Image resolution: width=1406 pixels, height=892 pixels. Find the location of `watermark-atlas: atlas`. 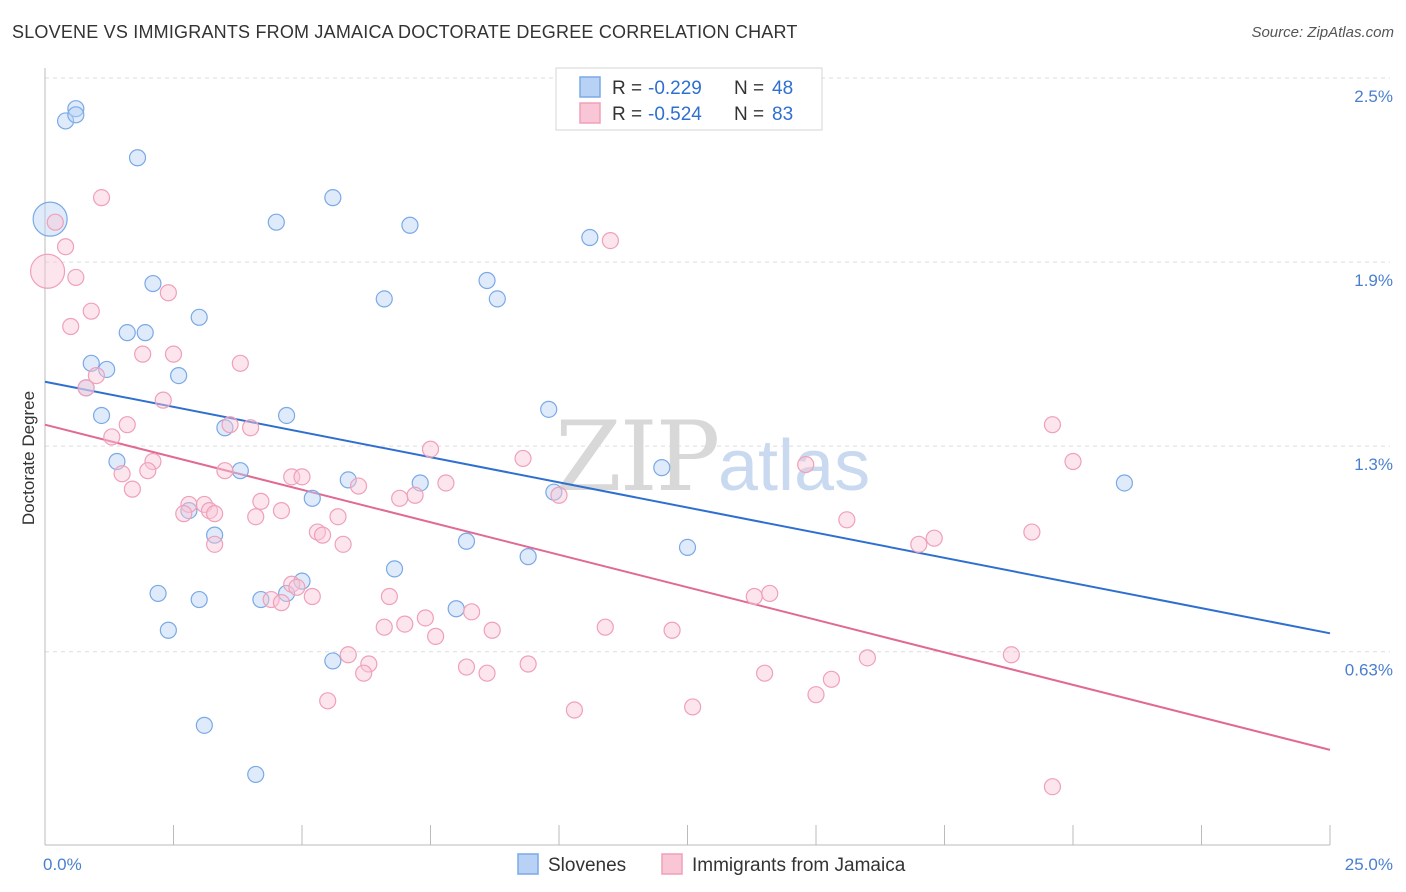

watermark-atlas: atlas is located at coordinates (794, 466).